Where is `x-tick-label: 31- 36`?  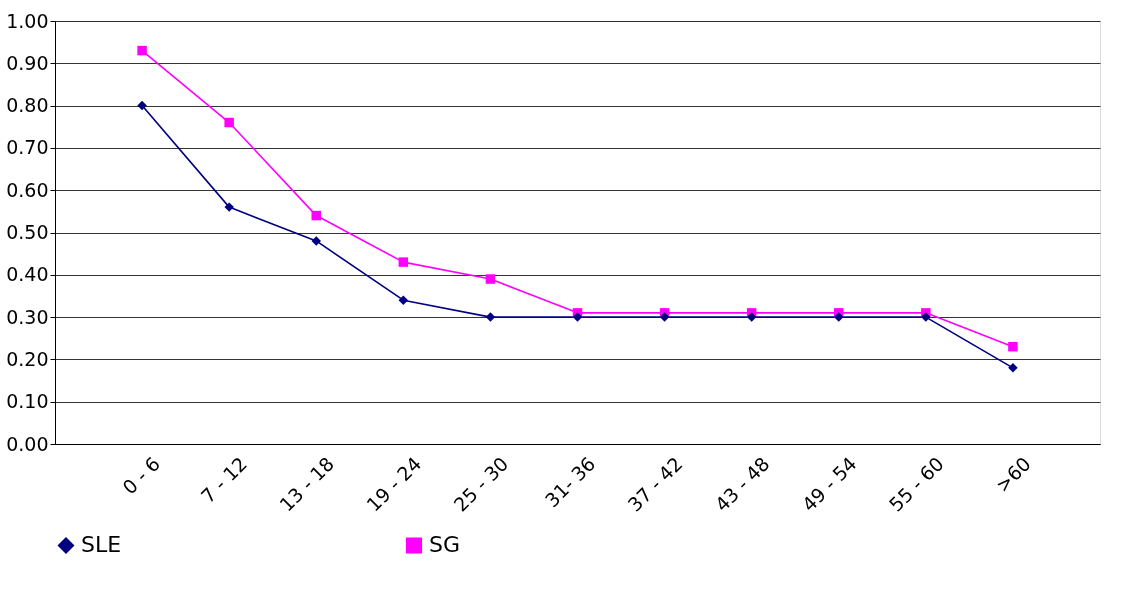 x-tick-label: 31- 36 is located at coordinates (570, 482).